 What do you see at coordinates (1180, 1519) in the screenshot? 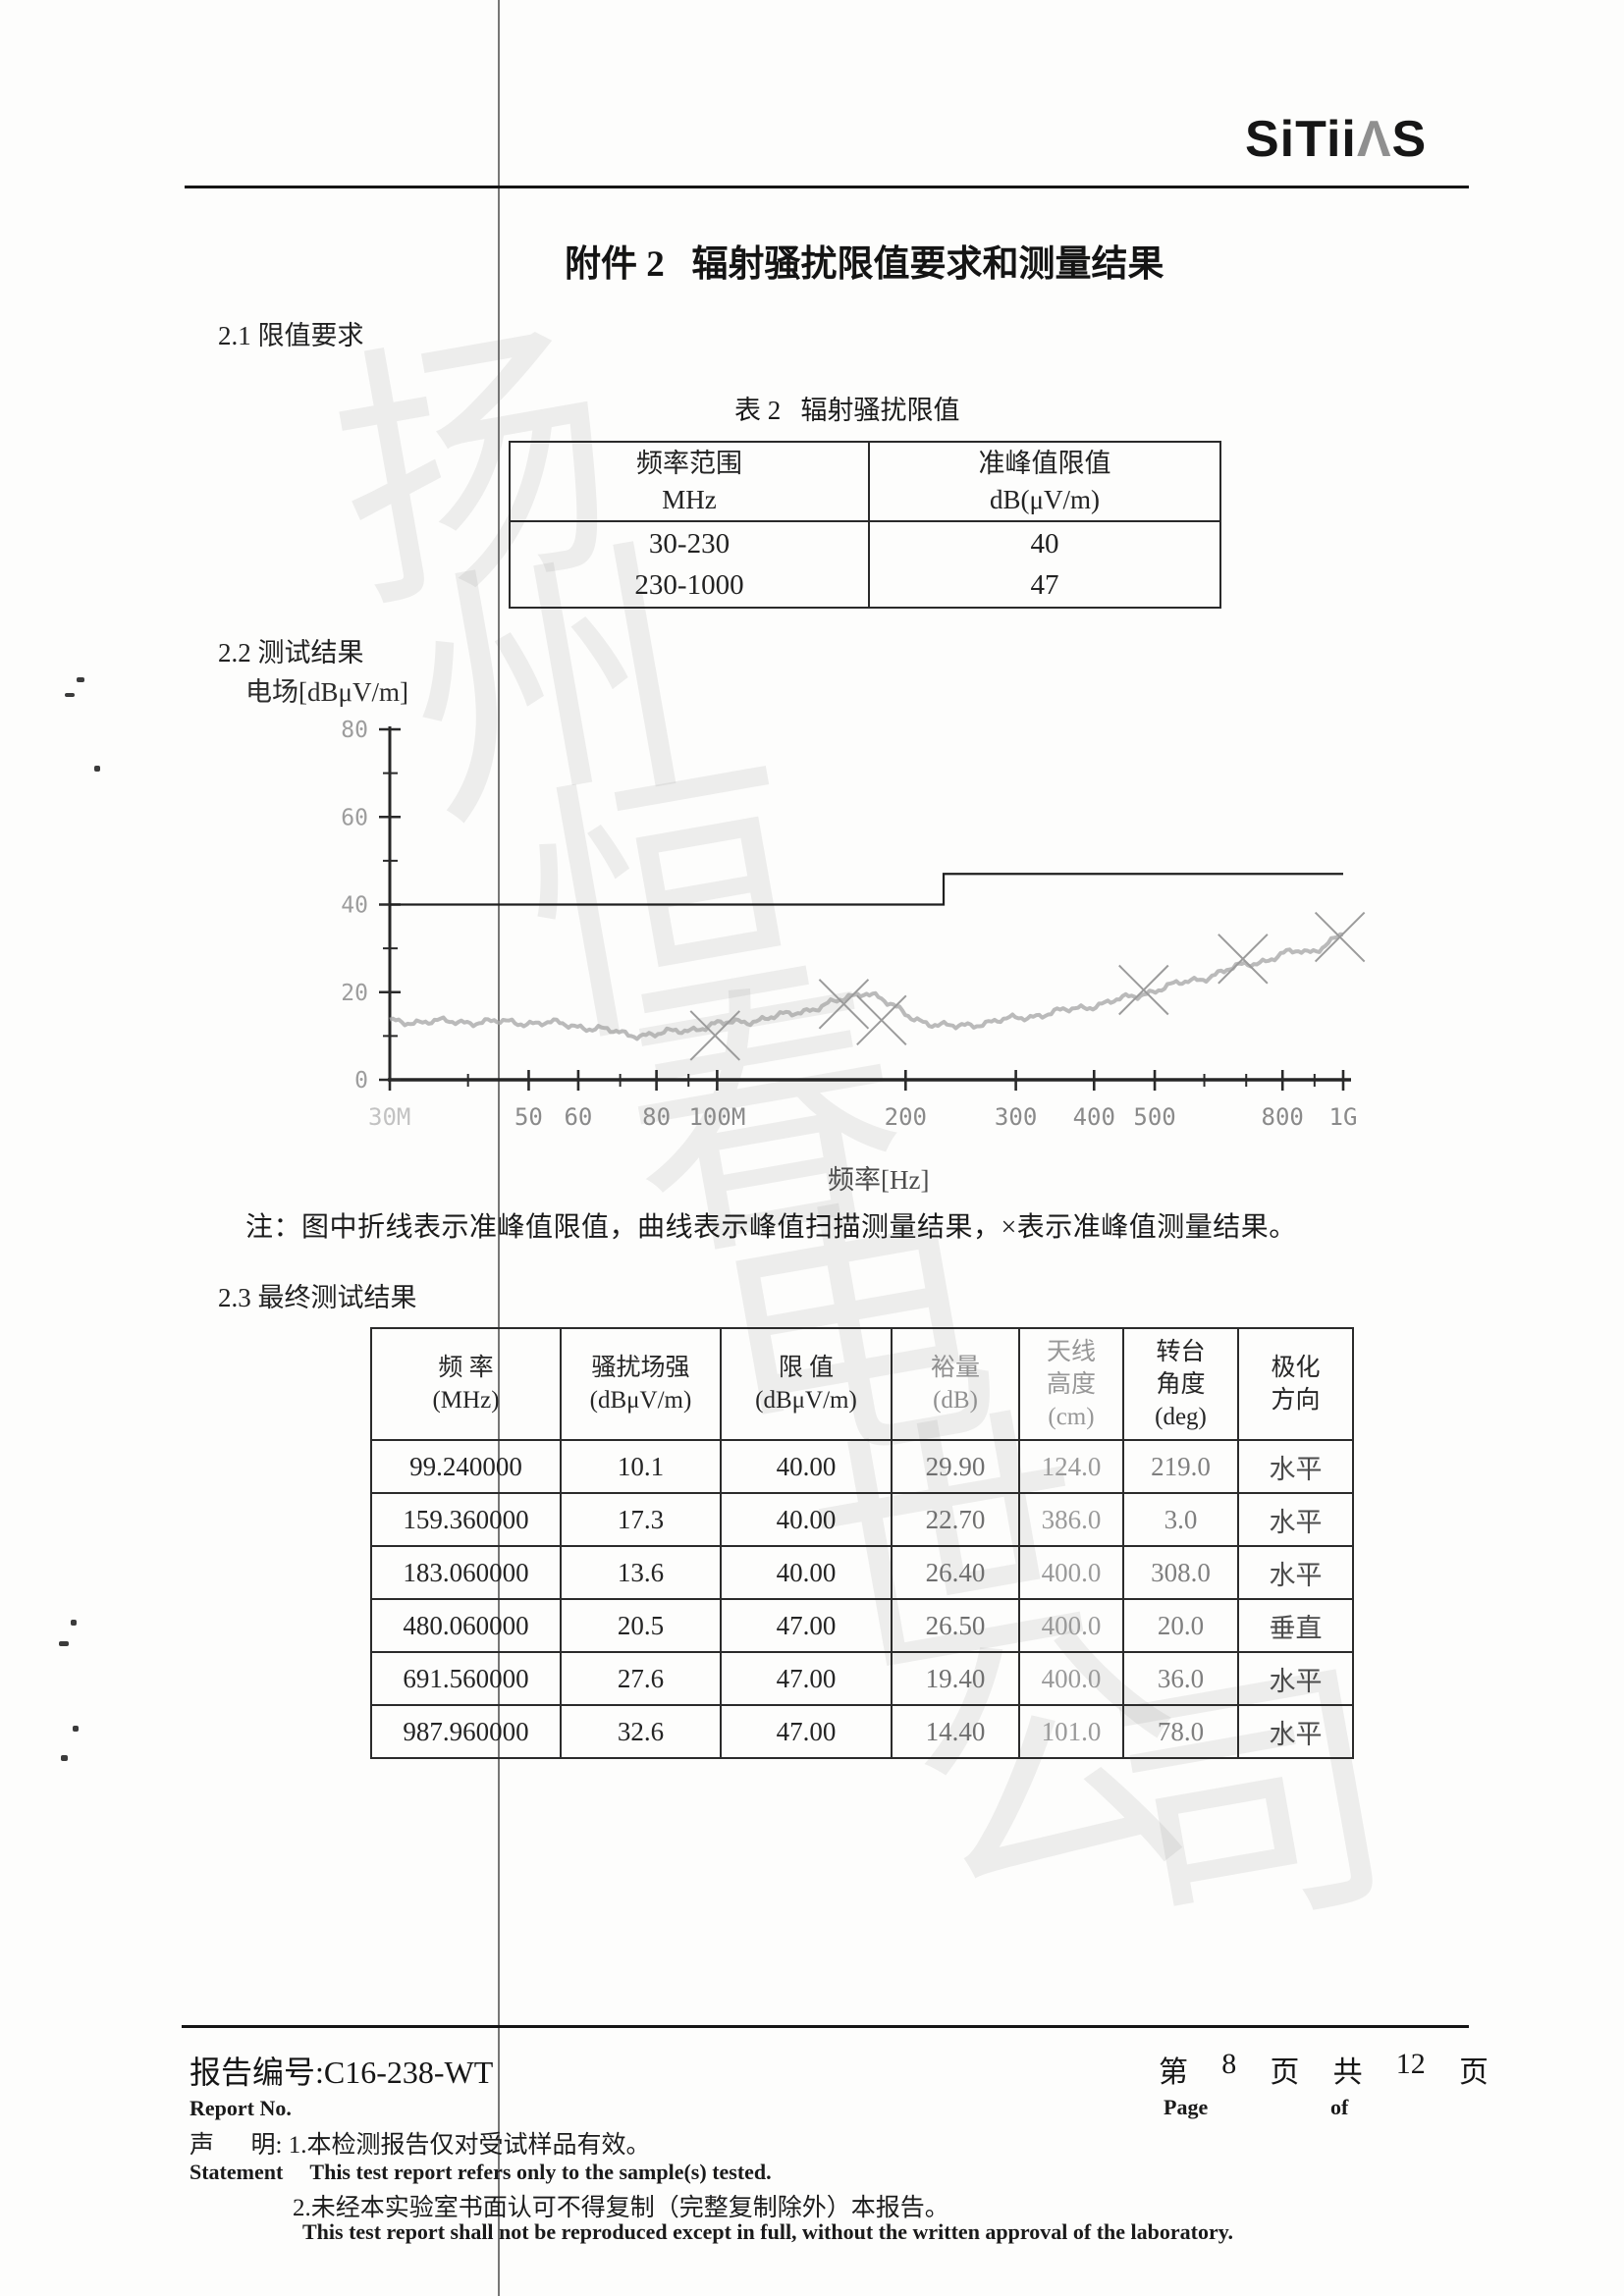
I see `table-cell: 3.0` at bounding box center [1180, 1519].